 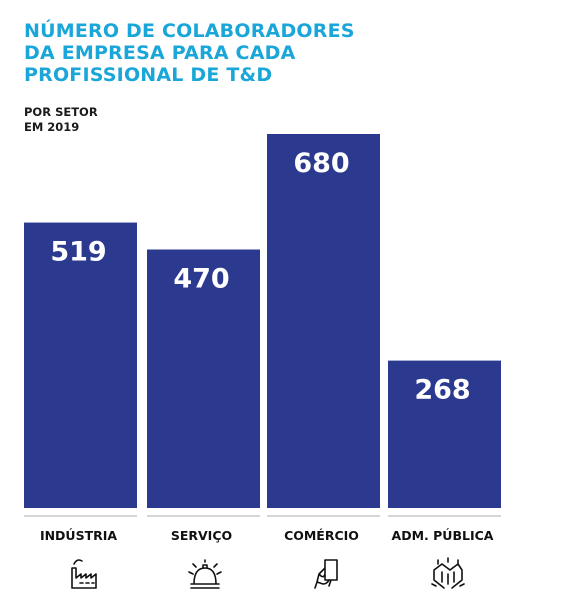 What do you see at coordinates (442, 390) in the screenshot?
I see `value-label-3: 268` at bounding box center [442, 390].